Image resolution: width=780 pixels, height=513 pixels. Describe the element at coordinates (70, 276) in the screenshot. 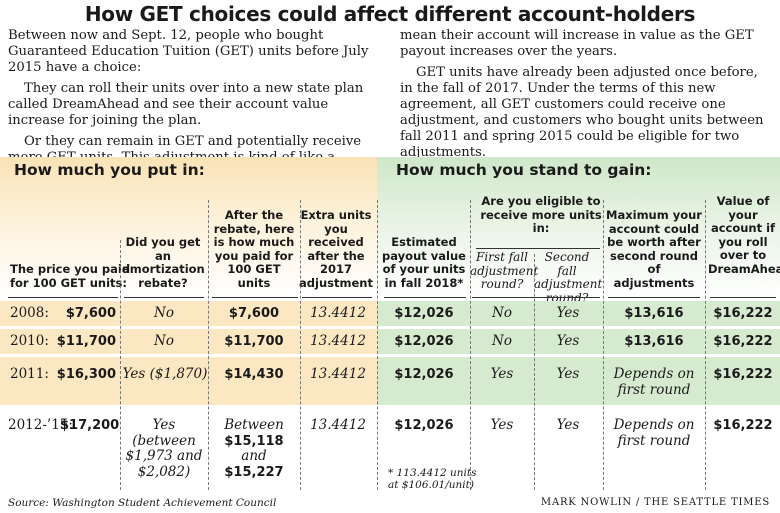

I see `header-price: The price you paid for 100 GET units:` at that location.